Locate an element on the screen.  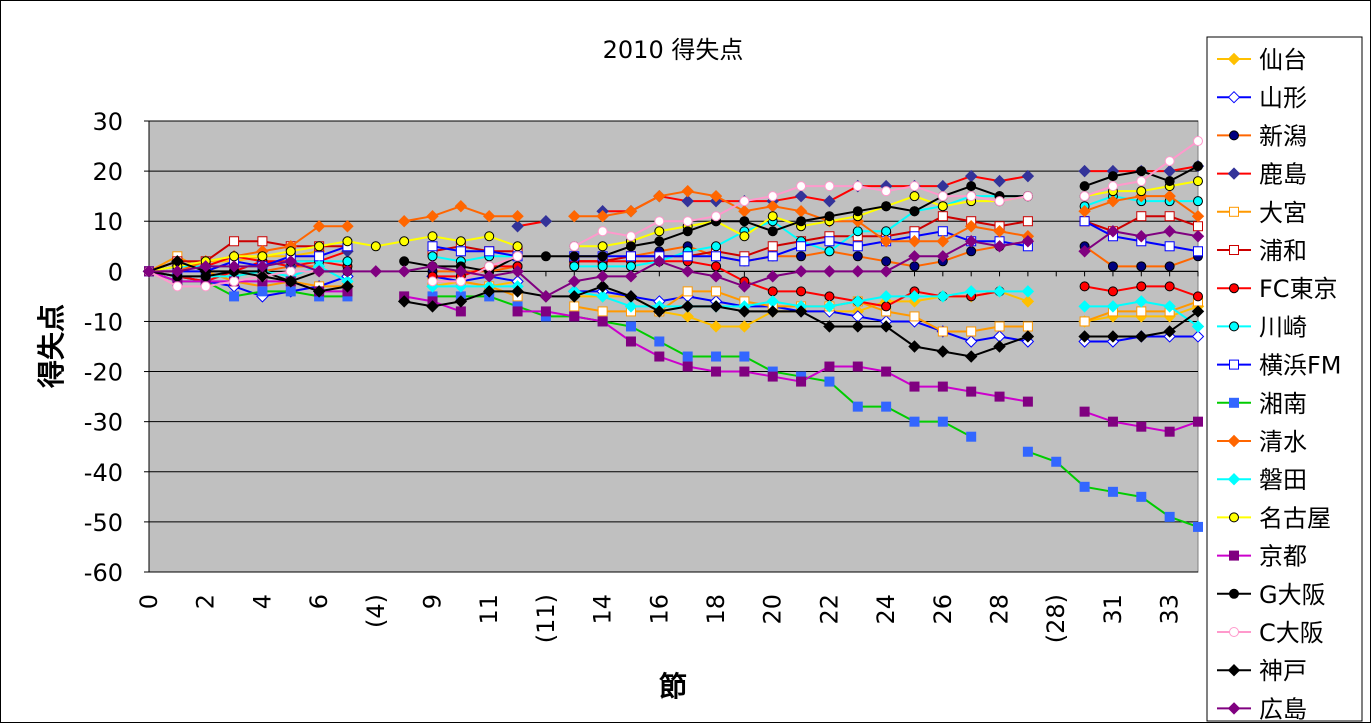
legend-item: G大阪 is located at coordinates (1271, 595).